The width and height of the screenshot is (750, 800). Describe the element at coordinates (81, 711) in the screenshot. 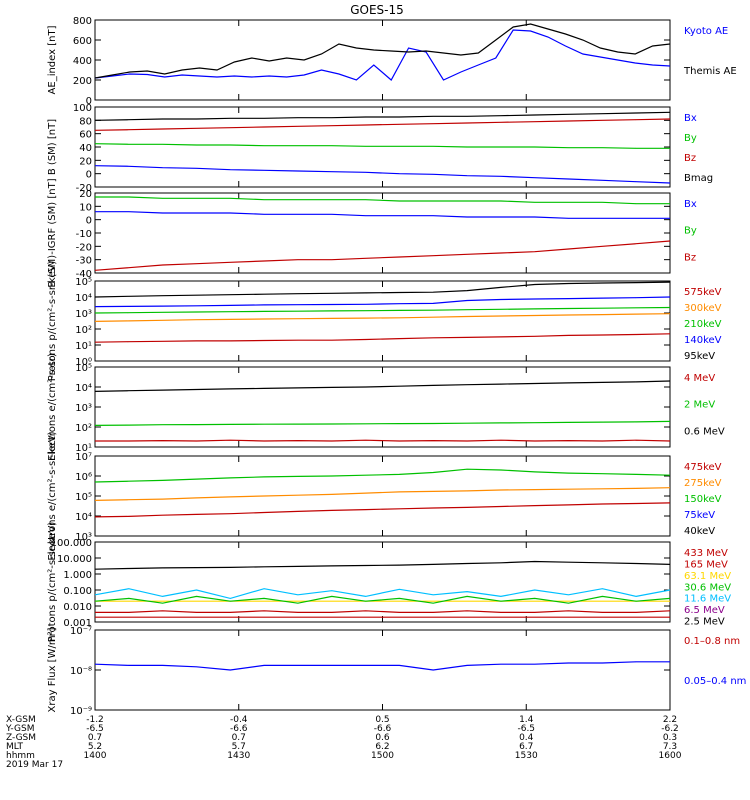

I see `y-tick-label: 10⁻⁹` at that location.